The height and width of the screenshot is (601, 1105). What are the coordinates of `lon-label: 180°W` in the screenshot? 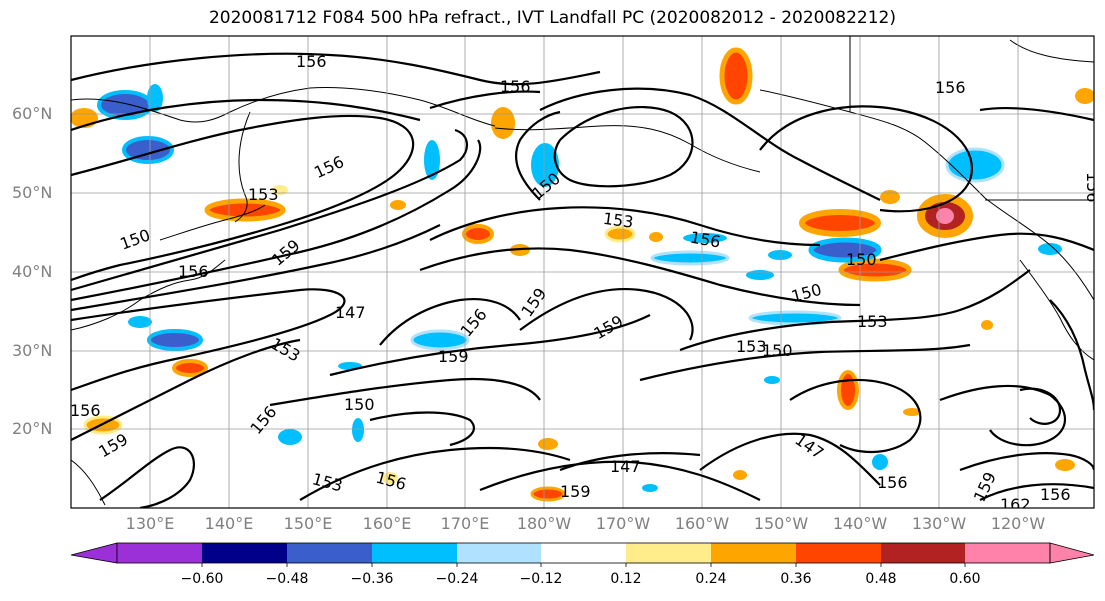 It's located at (544, 523).